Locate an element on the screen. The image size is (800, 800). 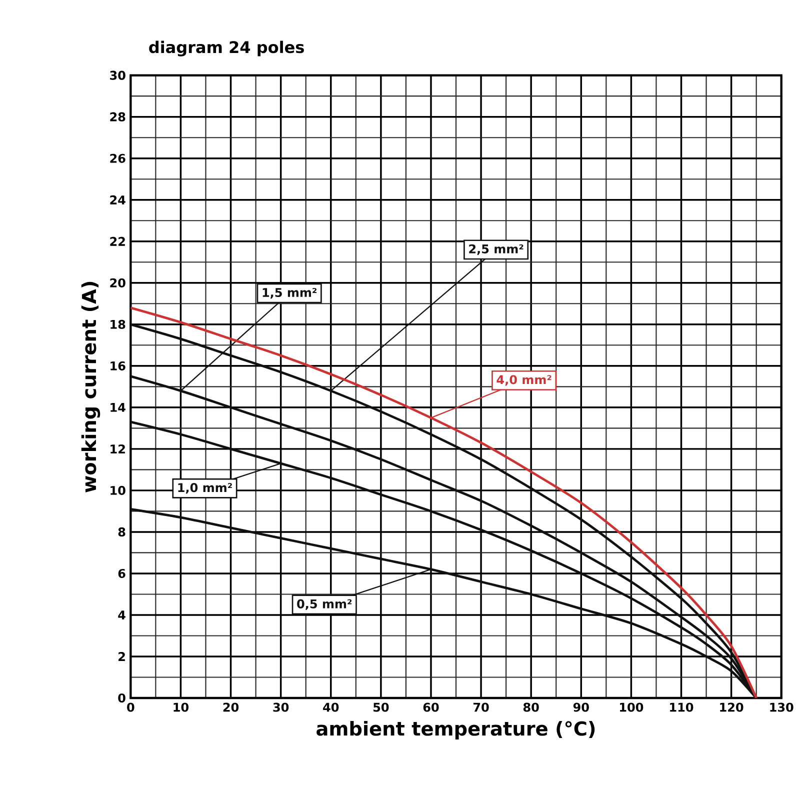
y-tick-label: 30 is located at coordinates (118, 75).